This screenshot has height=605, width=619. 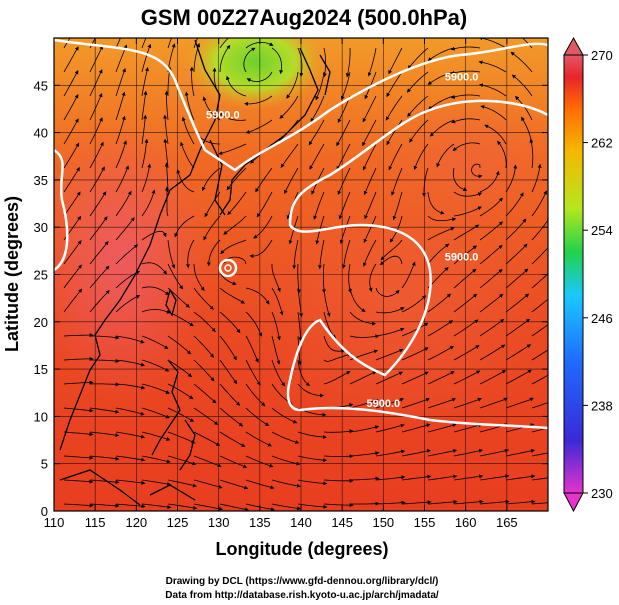 What do you see at coordinates (44, 511) in the screenshot?
I see `y-tick-label: 0` at bounding box center [44, 511].